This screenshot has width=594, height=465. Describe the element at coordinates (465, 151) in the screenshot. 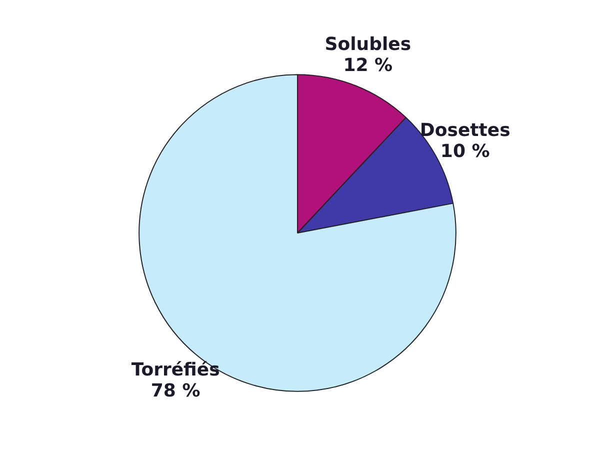

I see `data-label: 10 %` at that location.